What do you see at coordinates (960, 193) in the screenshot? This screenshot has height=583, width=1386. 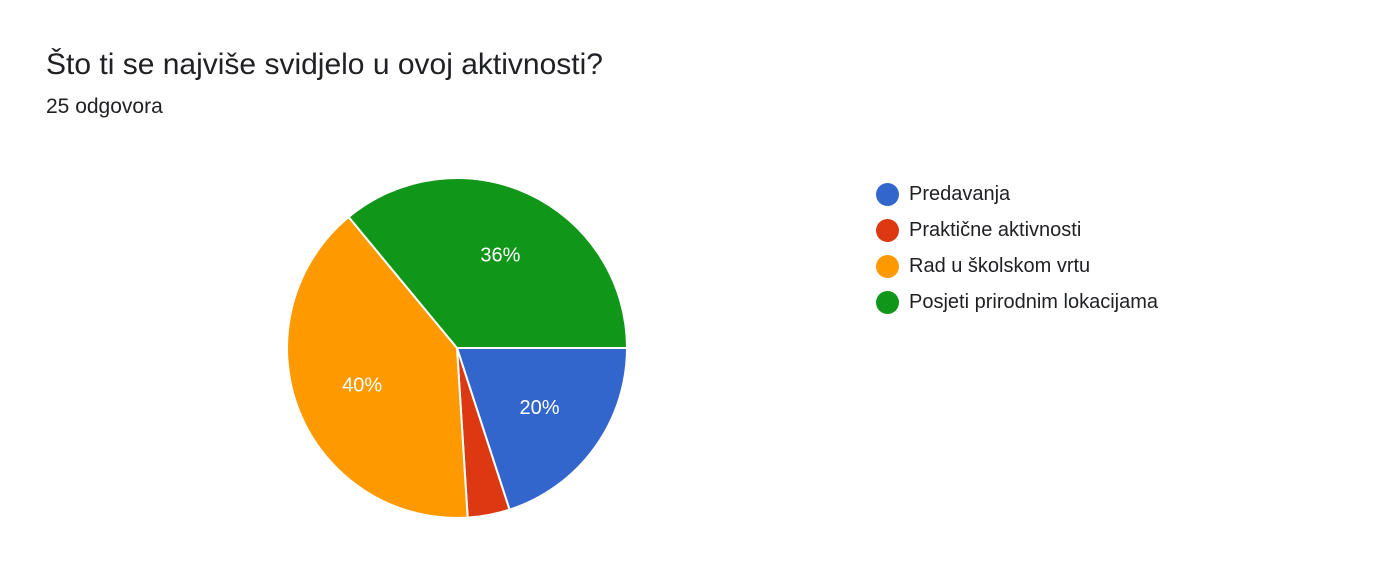 I see `legend-label: Predavanja` at bounding box center [960, 193].